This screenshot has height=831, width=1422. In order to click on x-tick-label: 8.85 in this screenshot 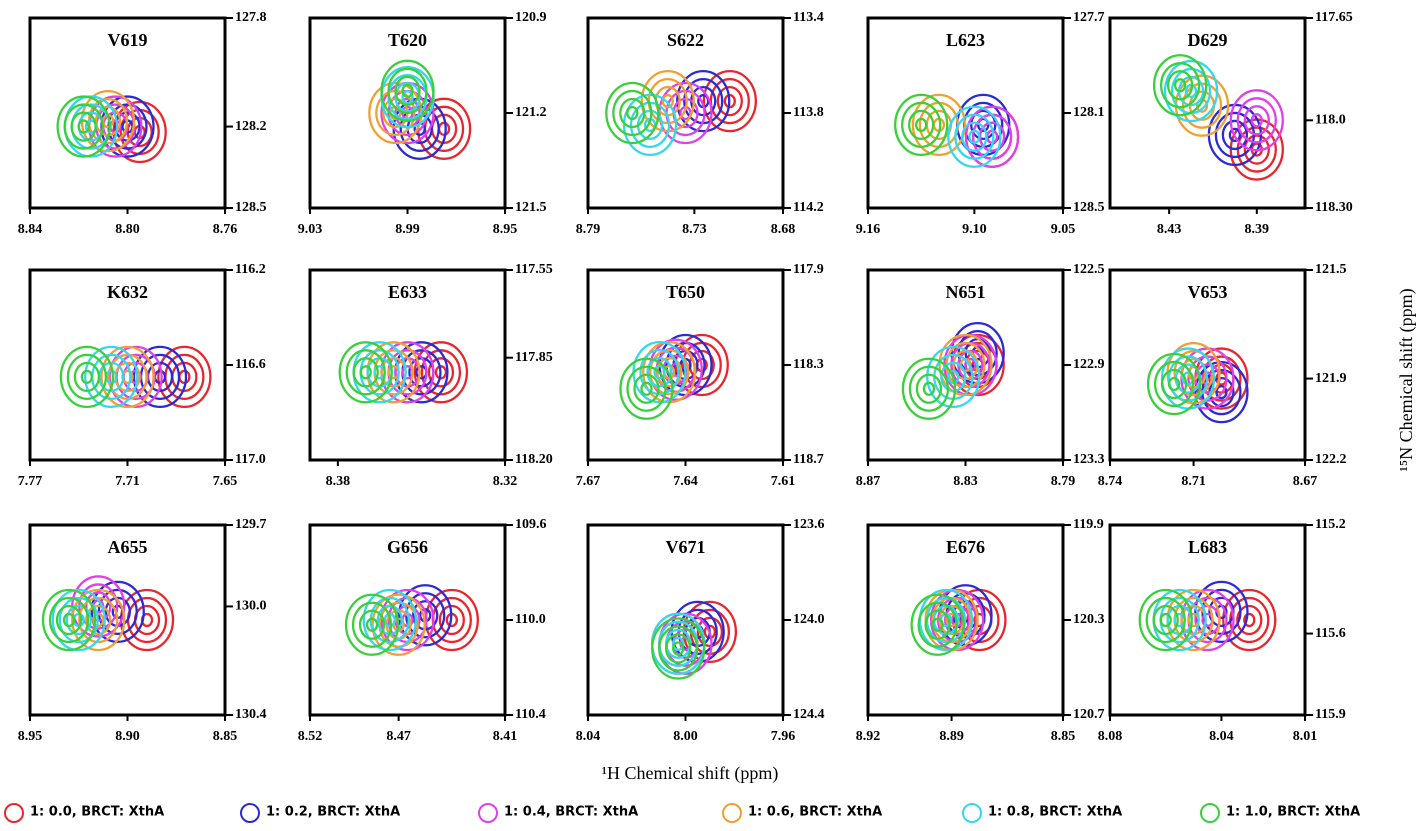, I will do `click(1063, 736)`.